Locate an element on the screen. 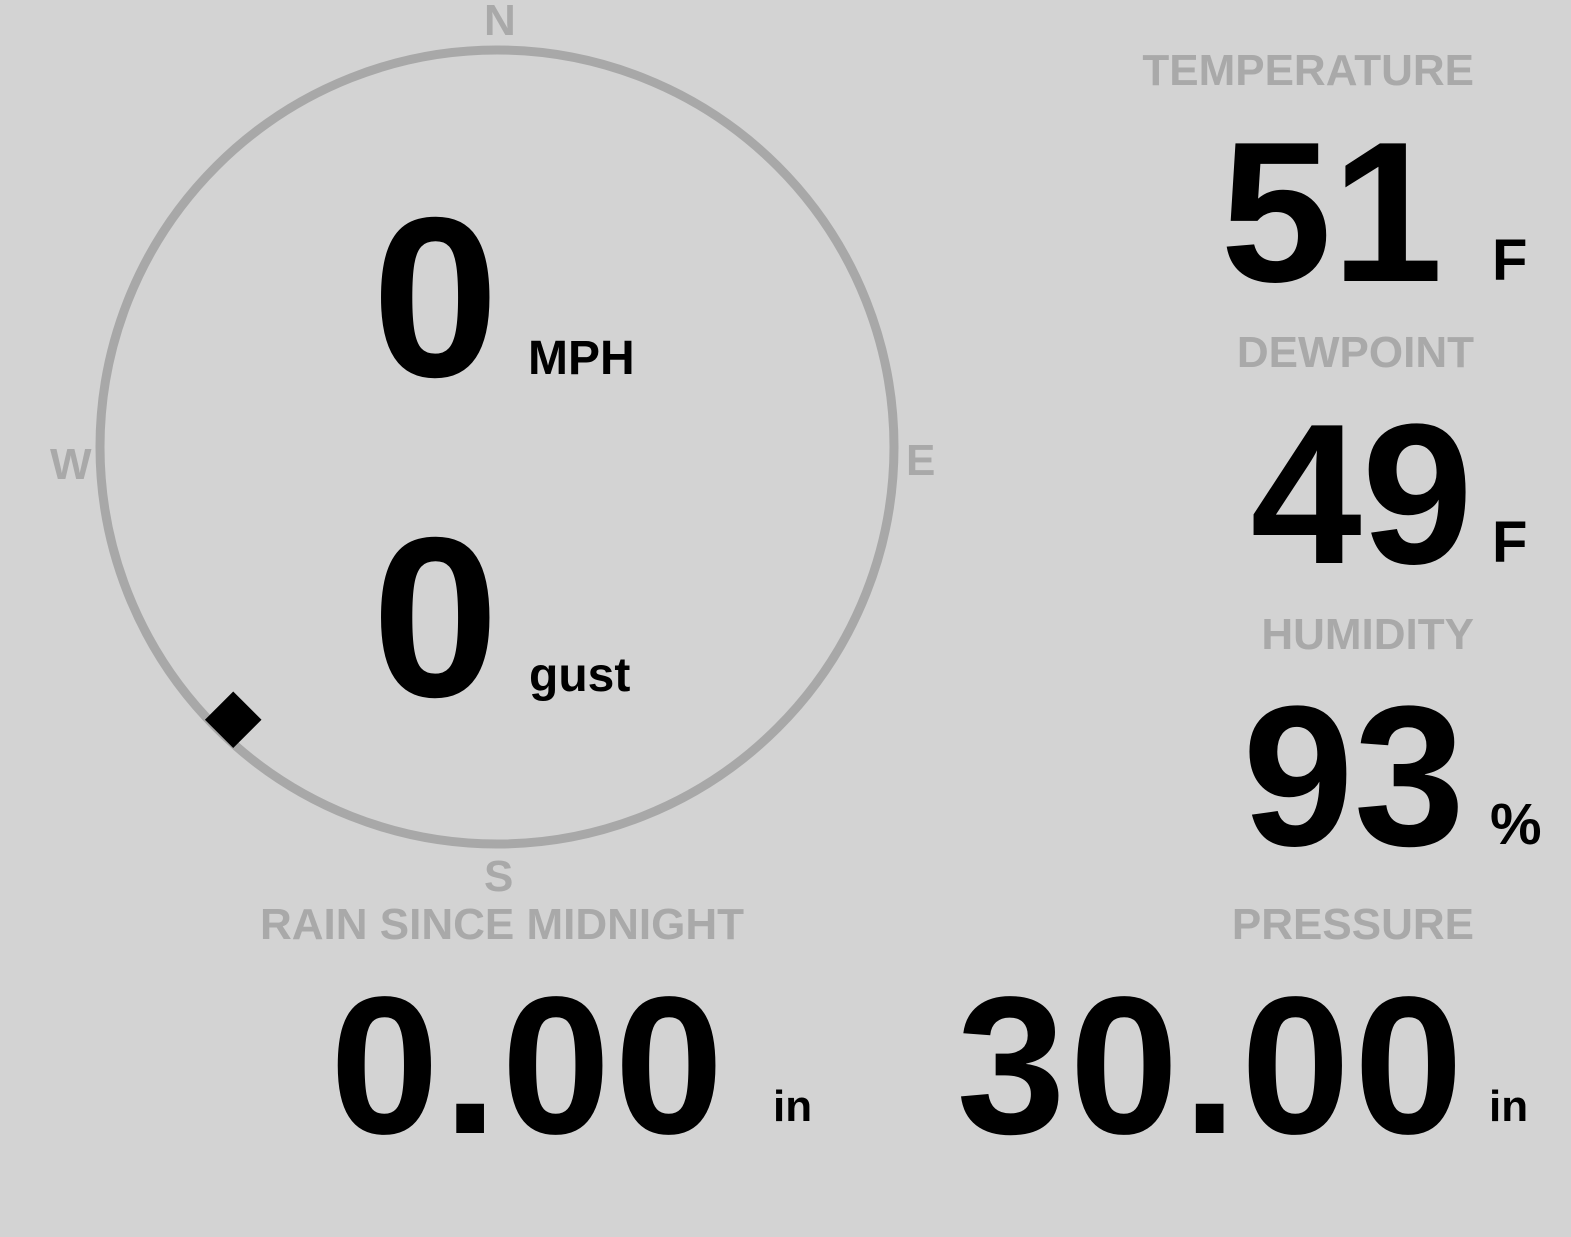  dewpoint-unit: F is located at coordinates (1510, 542).